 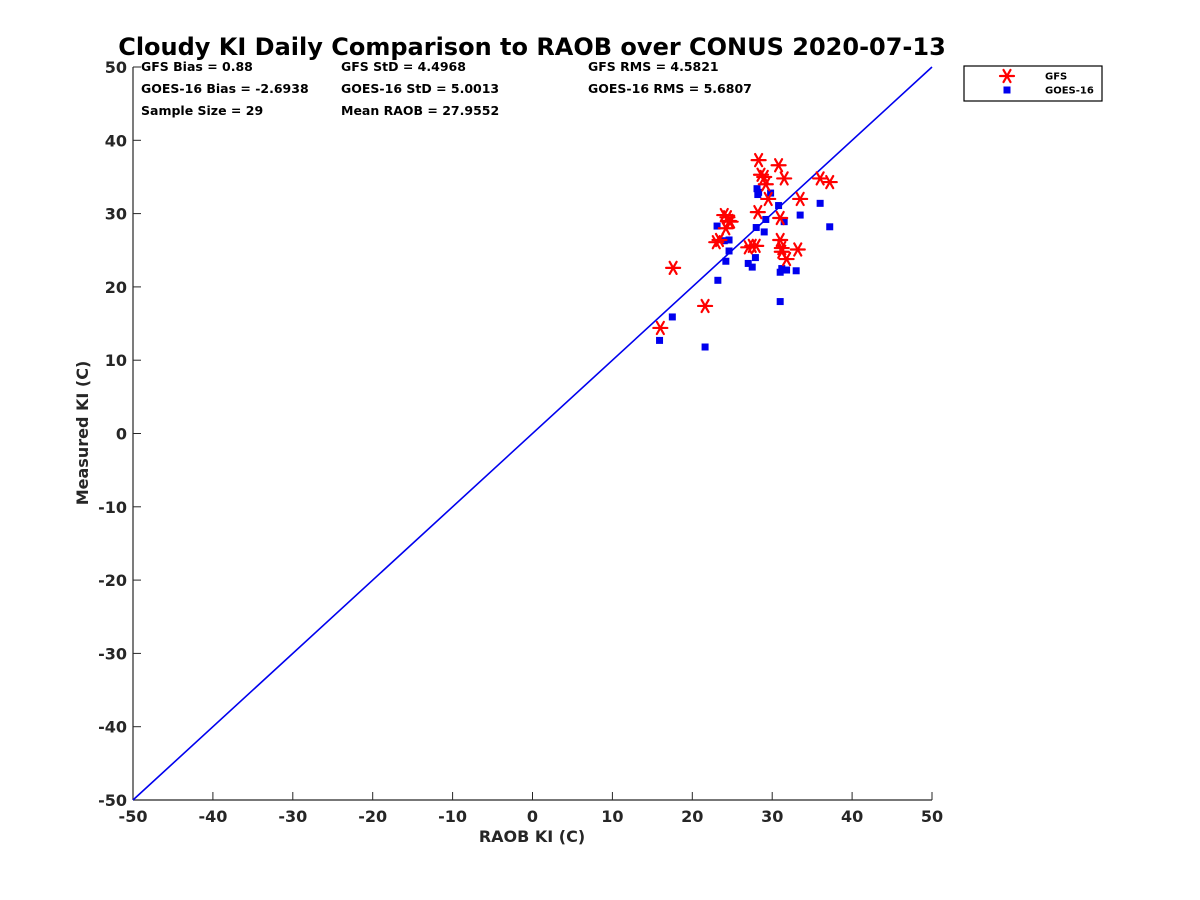 I want to click on data-series, so click(x=745, y=251).